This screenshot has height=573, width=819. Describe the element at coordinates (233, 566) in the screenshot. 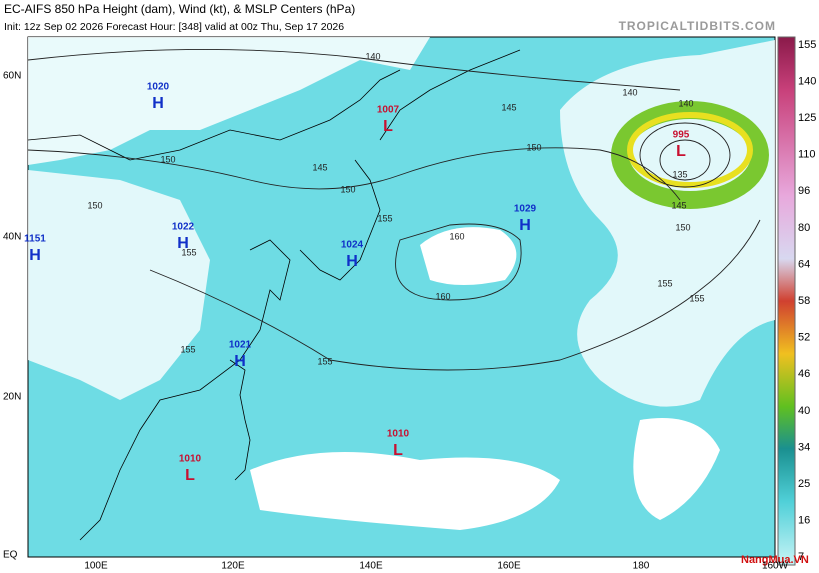

I see `lon-label: 120E` at that location.